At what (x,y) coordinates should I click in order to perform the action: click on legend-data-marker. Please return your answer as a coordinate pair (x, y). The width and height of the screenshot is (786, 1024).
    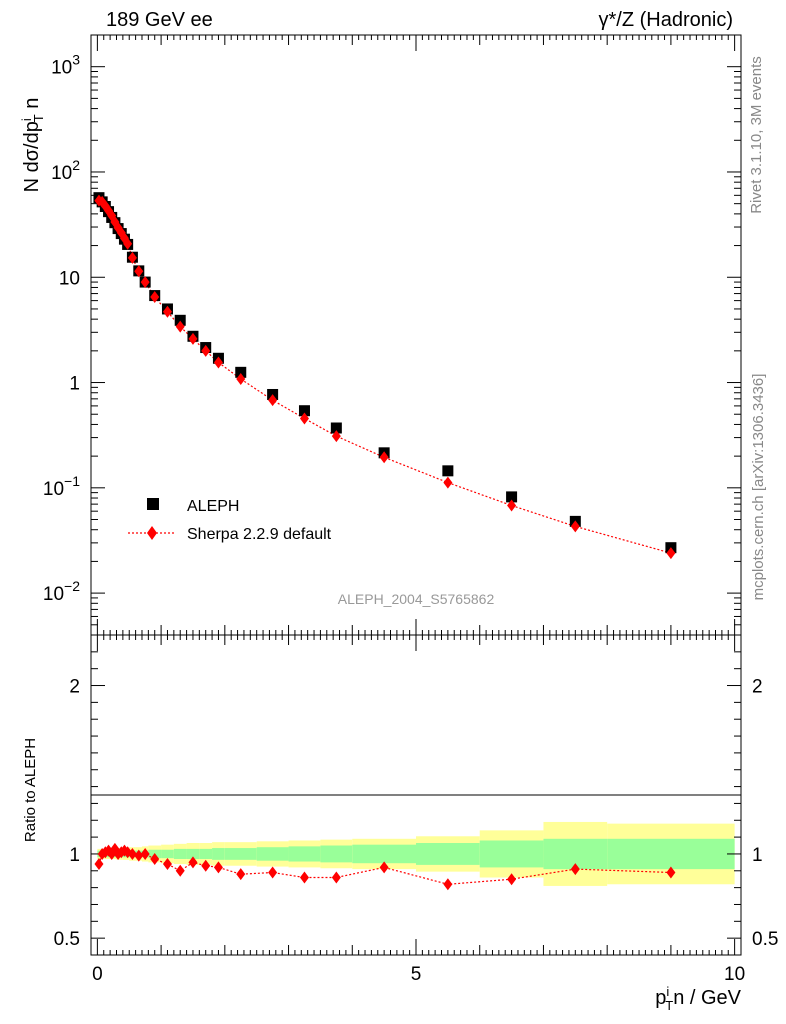
    Looking at the image, I should click on (153, 504).